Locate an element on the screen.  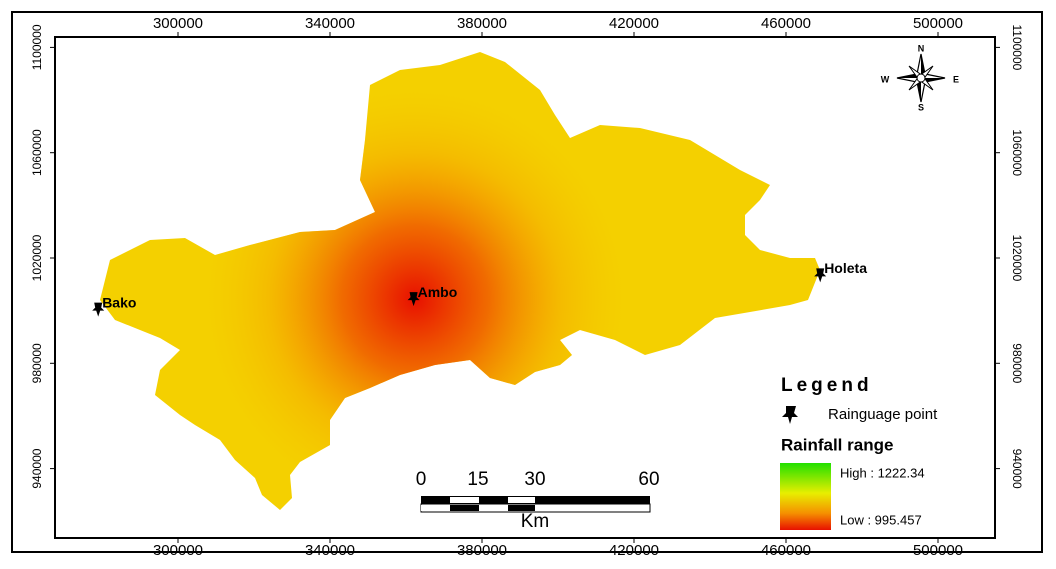
x-tick-label-top: 380000 is located at coordinates (482, 23).